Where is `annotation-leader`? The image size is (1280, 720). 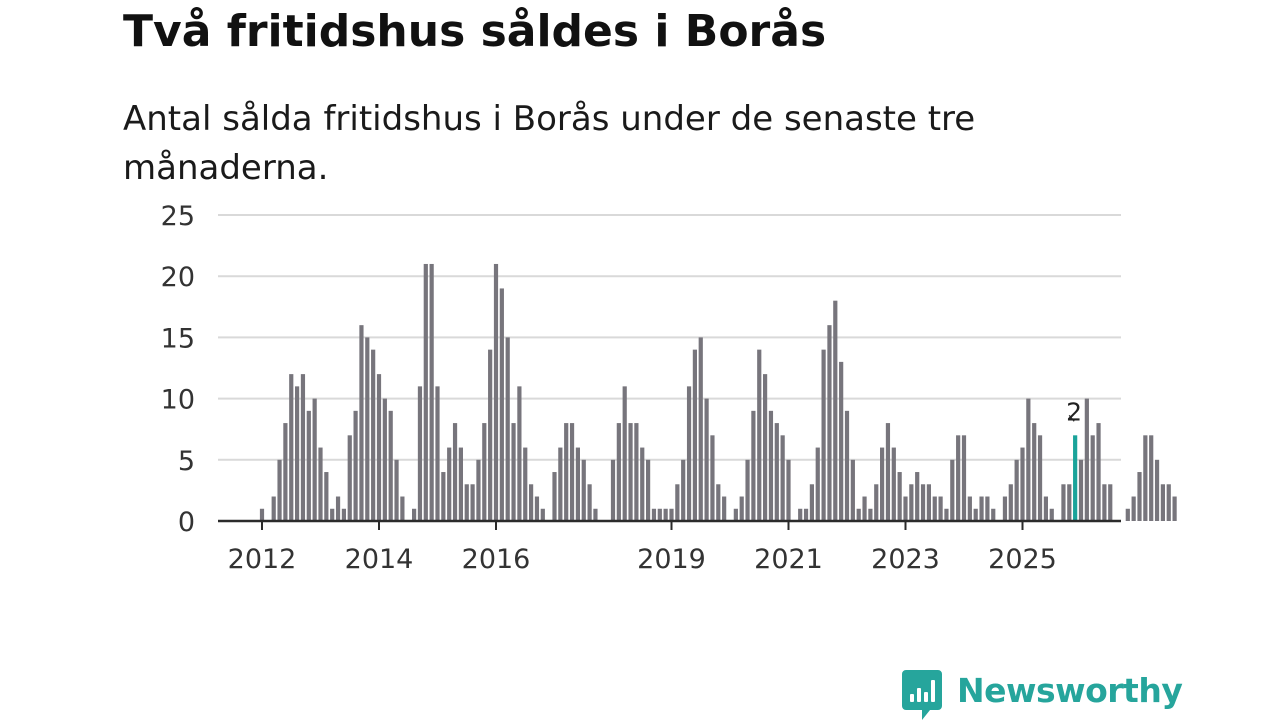
annotation-leader is located at coordinates (1071, 418).